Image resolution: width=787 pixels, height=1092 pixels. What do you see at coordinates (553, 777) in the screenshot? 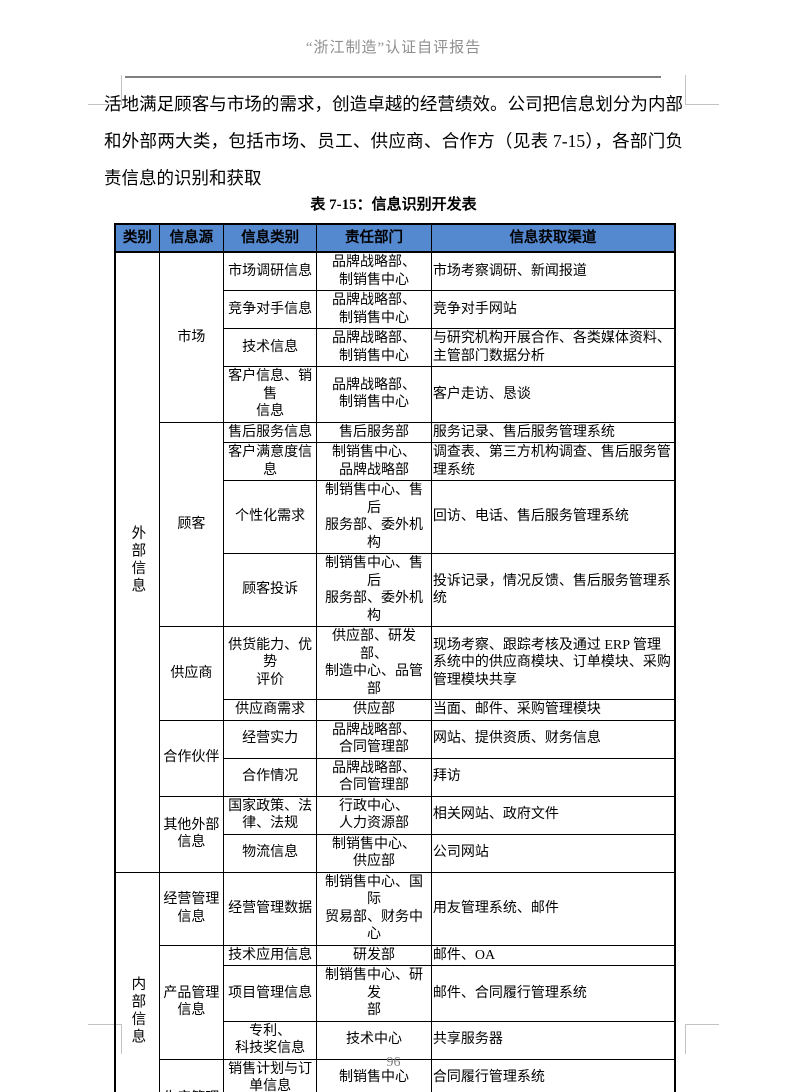
I see `channel-cell: 拜访` at bounding box center [553, 777].